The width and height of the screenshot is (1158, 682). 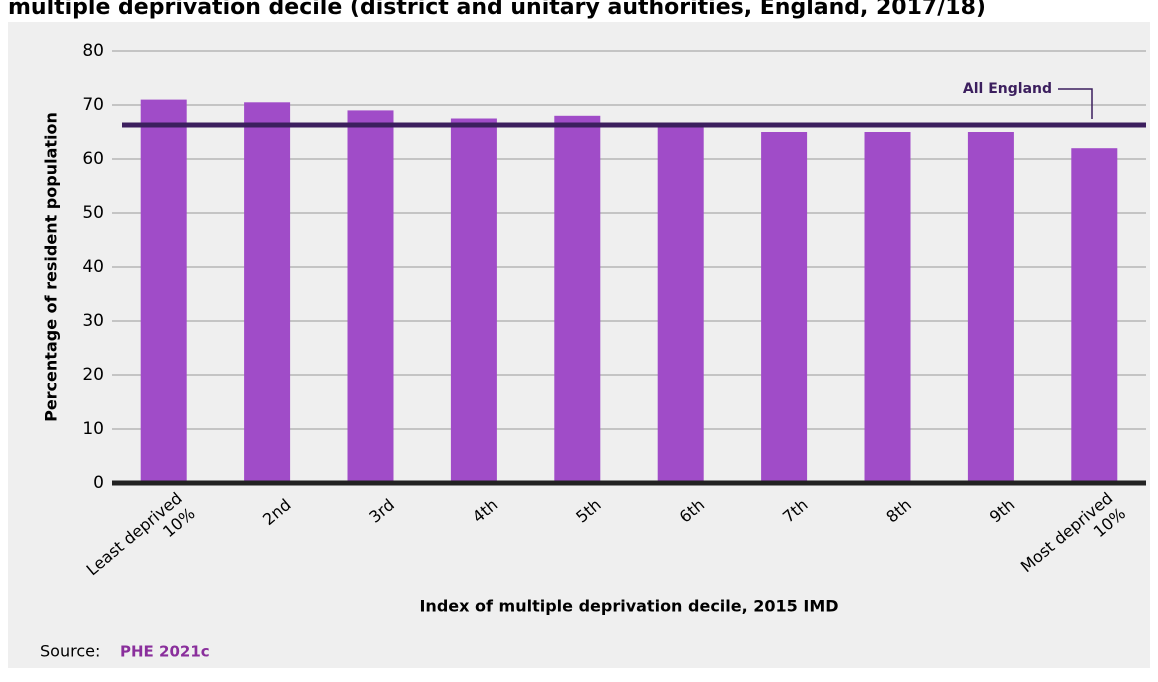 I want to click on reference-label: All England, so click(x=1007, y=89).